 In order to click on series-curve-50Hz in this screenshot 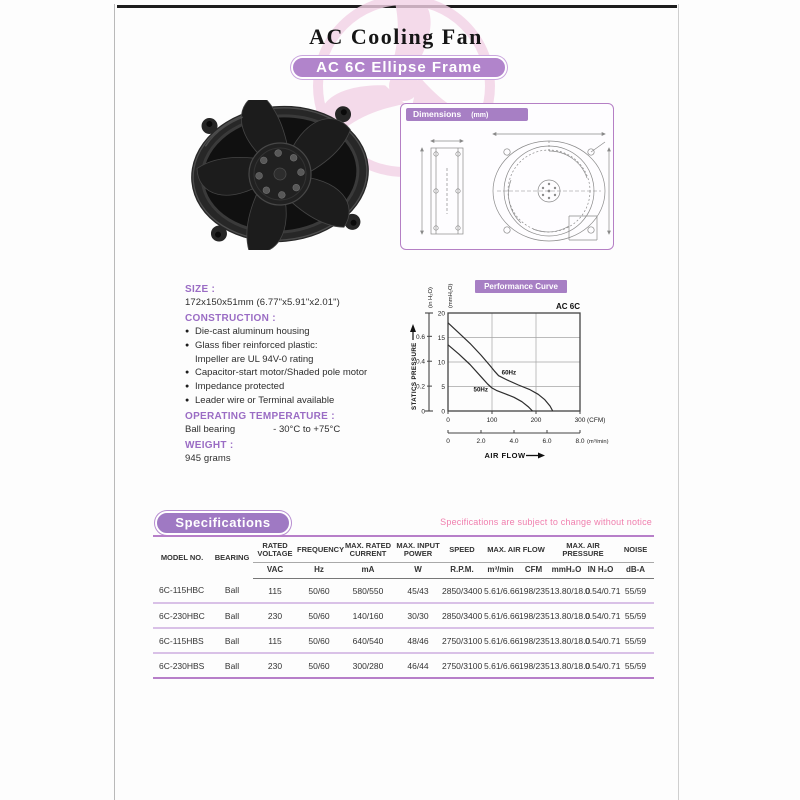, I will do `click(490, 378)`.